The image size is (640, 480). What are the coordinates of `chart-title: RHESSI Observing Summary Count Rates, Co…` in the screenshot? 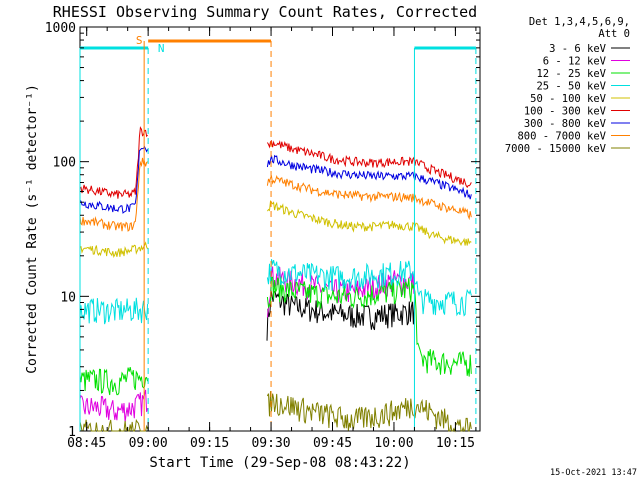 It's located at (265, 12).